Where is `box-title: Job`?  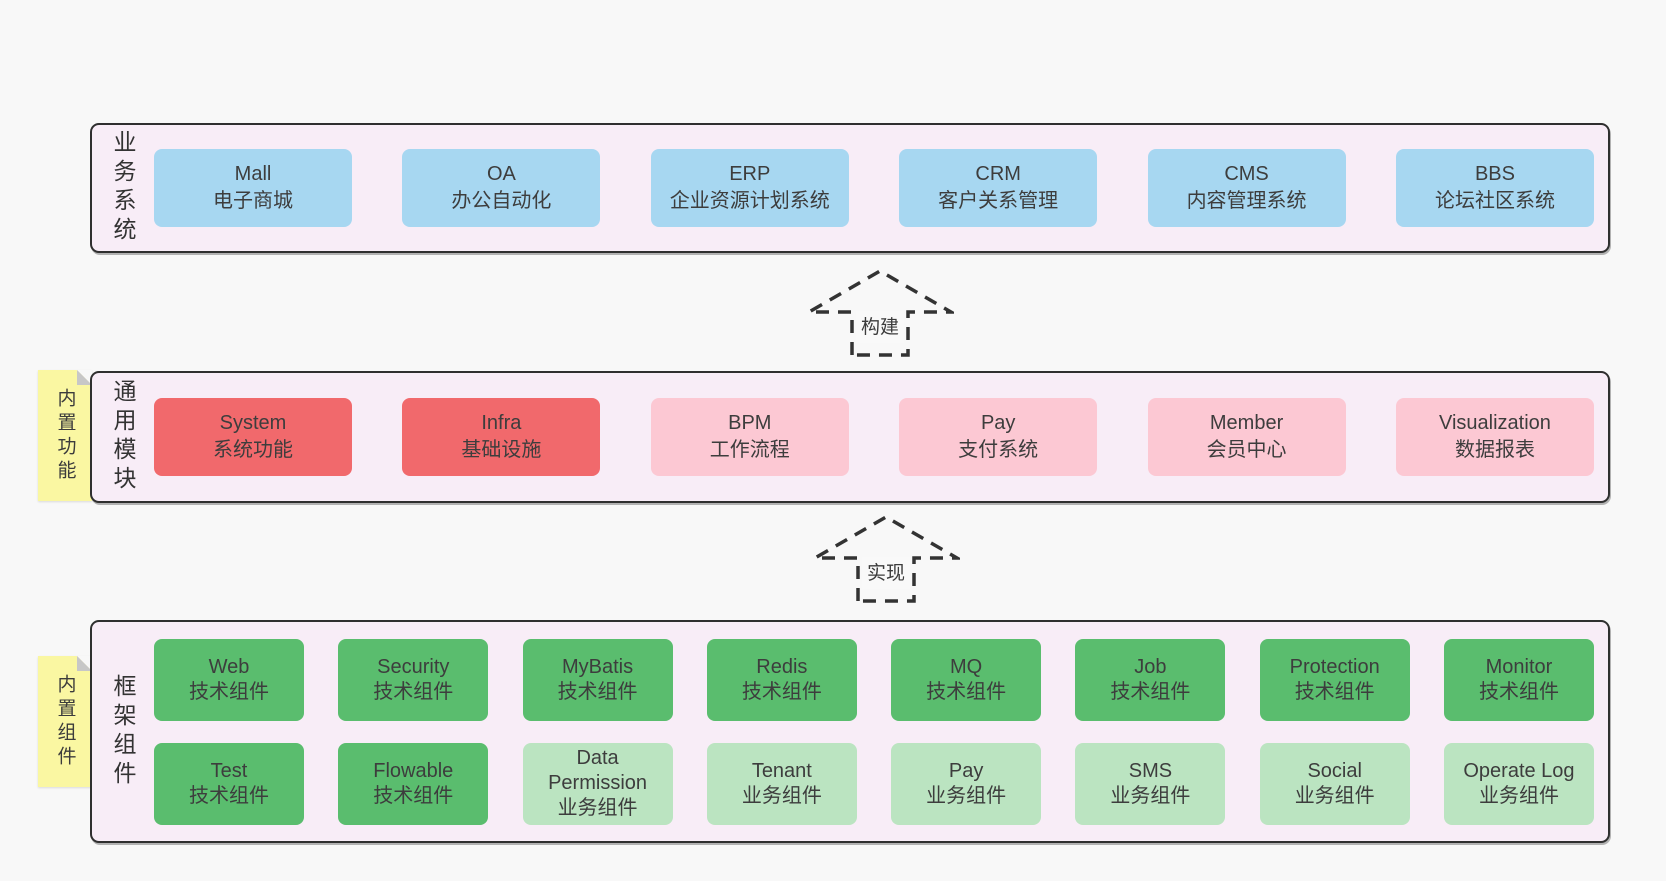 box-title: Job is located at coordinates (1150, 666).